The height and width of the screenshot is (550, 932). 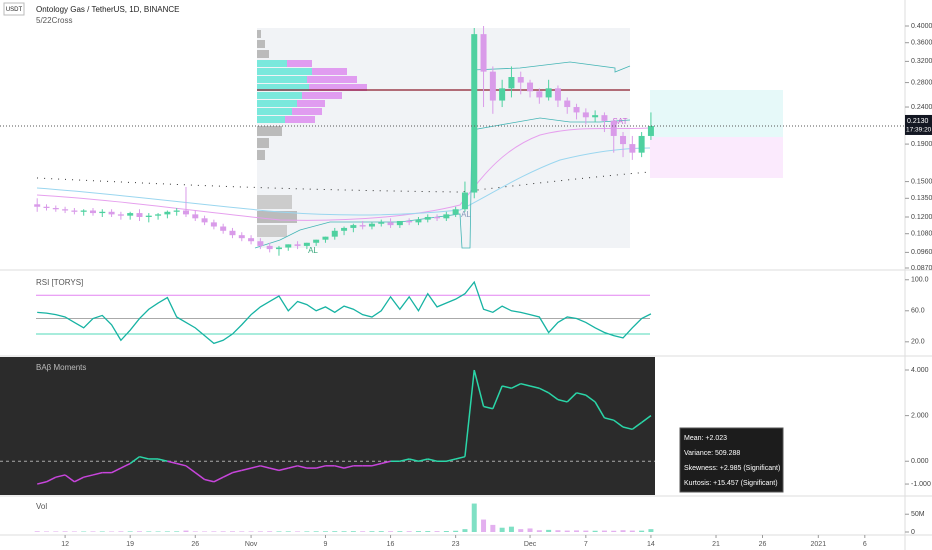 I want to click on y-tick-label: 0.000, so click(x=920, y=461).